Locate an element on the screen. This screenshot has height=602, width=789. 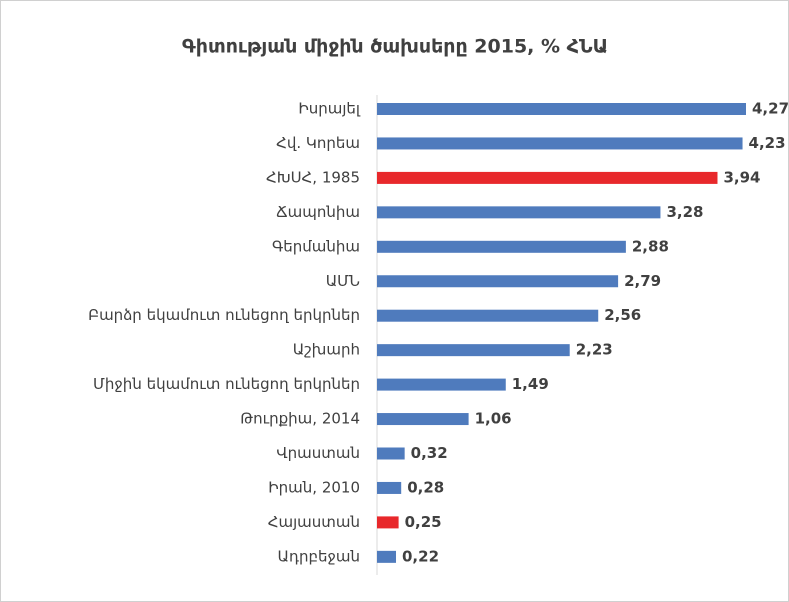
data-label: 4,23 is located at coordinates (767, 143).